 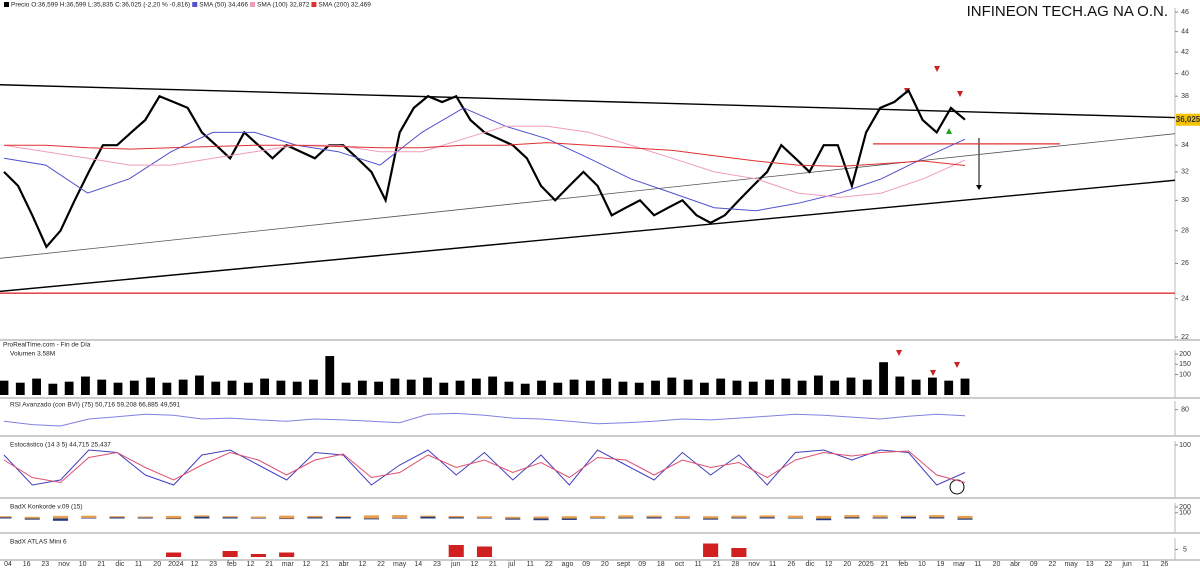 What do you see at coordinates (979, 187) in the screenshot?
I see `arrow-head` at bounding box center [979, 187].